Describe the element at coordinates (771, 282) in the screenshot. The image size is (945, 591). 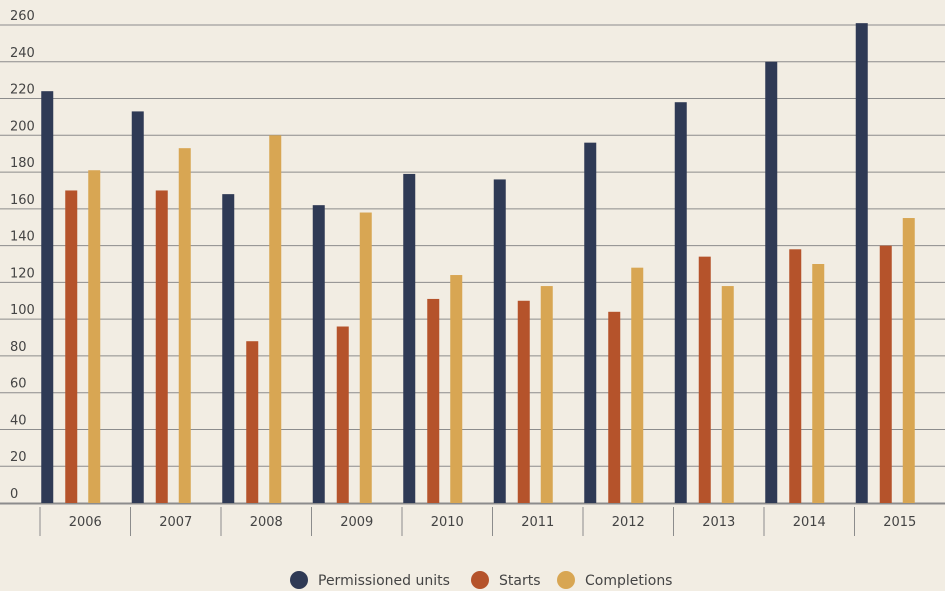
I see `bar-permissioned-units-2014` at that location.